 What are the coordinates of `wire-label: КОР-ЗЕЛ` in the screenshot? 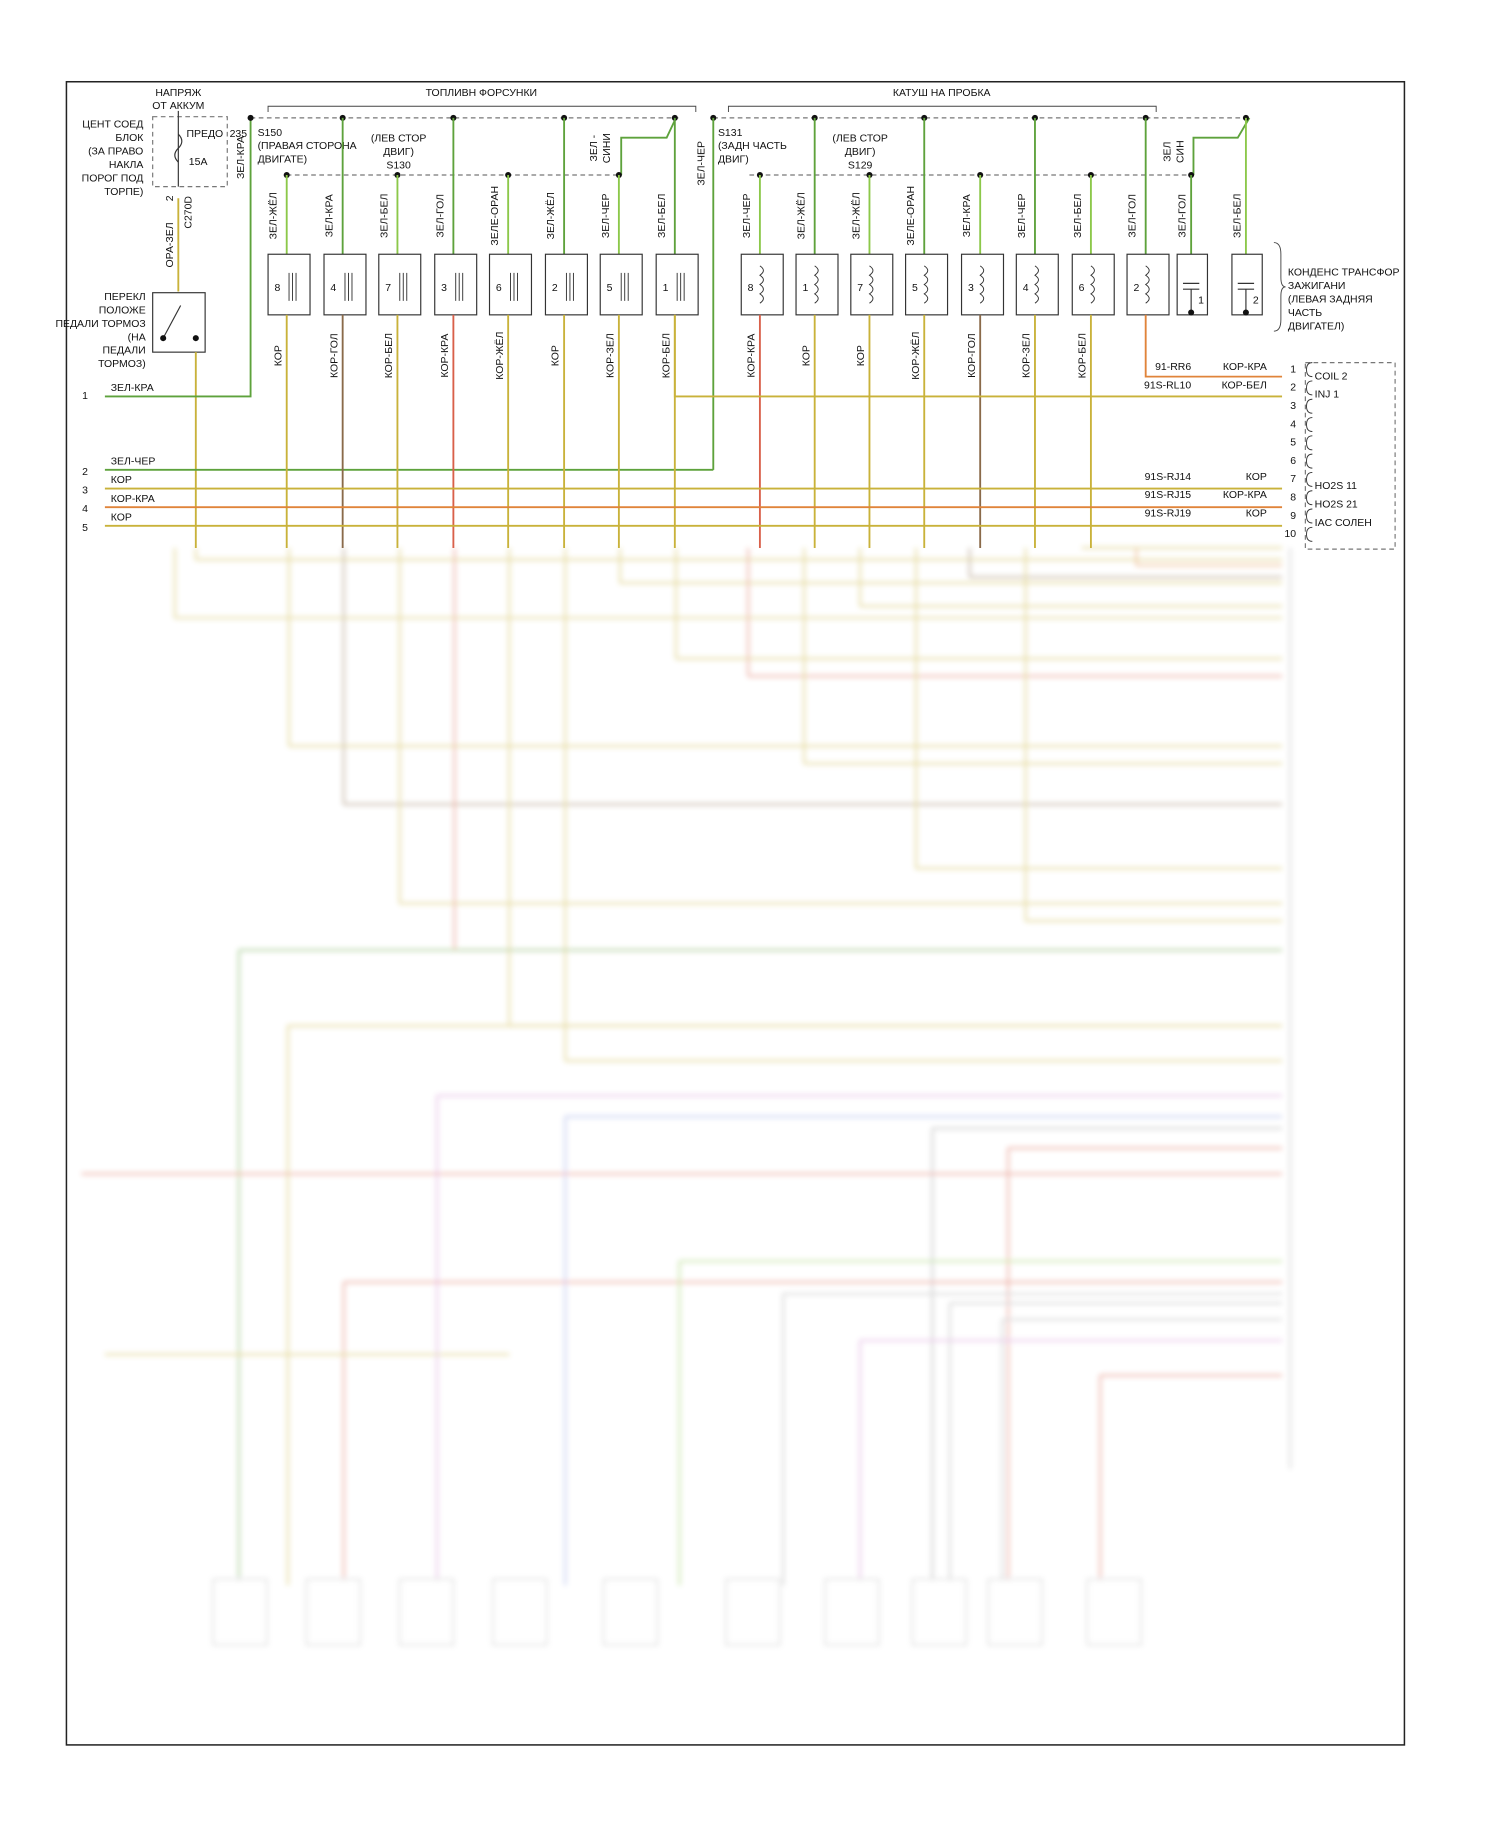 It's located at (610, 355).